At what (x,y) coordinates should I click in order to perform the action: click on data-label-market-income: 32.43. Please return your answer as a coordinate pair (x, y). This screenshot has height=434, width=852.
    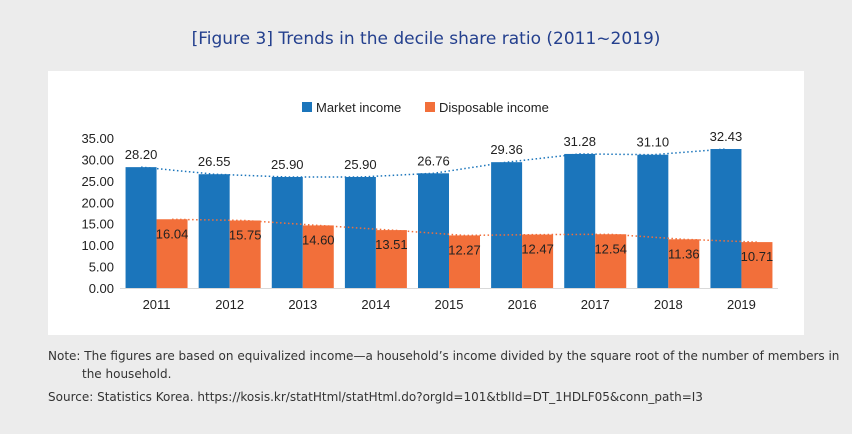
    Looking at the image, I should click on (726, 136).